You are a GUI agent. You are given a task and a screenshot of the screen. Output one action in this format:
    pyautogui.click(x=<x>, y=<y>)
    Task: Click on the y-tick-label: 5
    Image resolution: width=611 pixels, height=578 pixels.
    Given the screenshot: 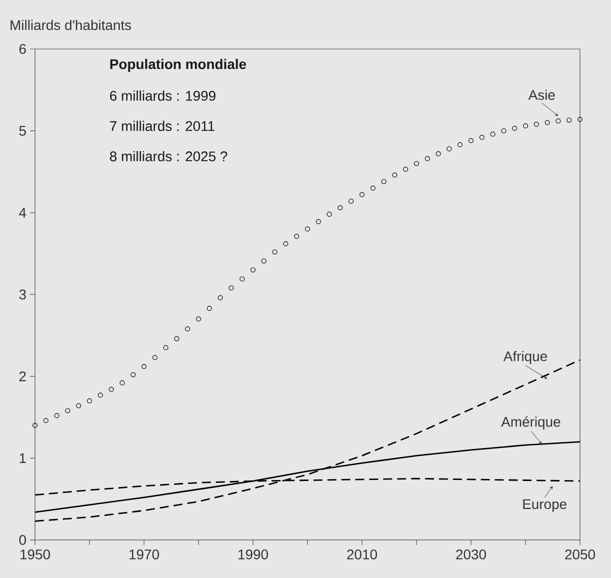 What is the action you would take?
    pyautogui.click(x=22, y=131)
    